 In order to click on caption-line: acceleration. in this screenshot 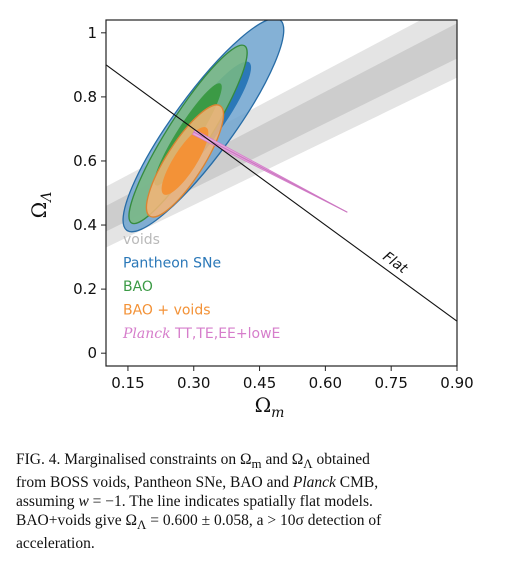, I will do `click(55, 544)`.